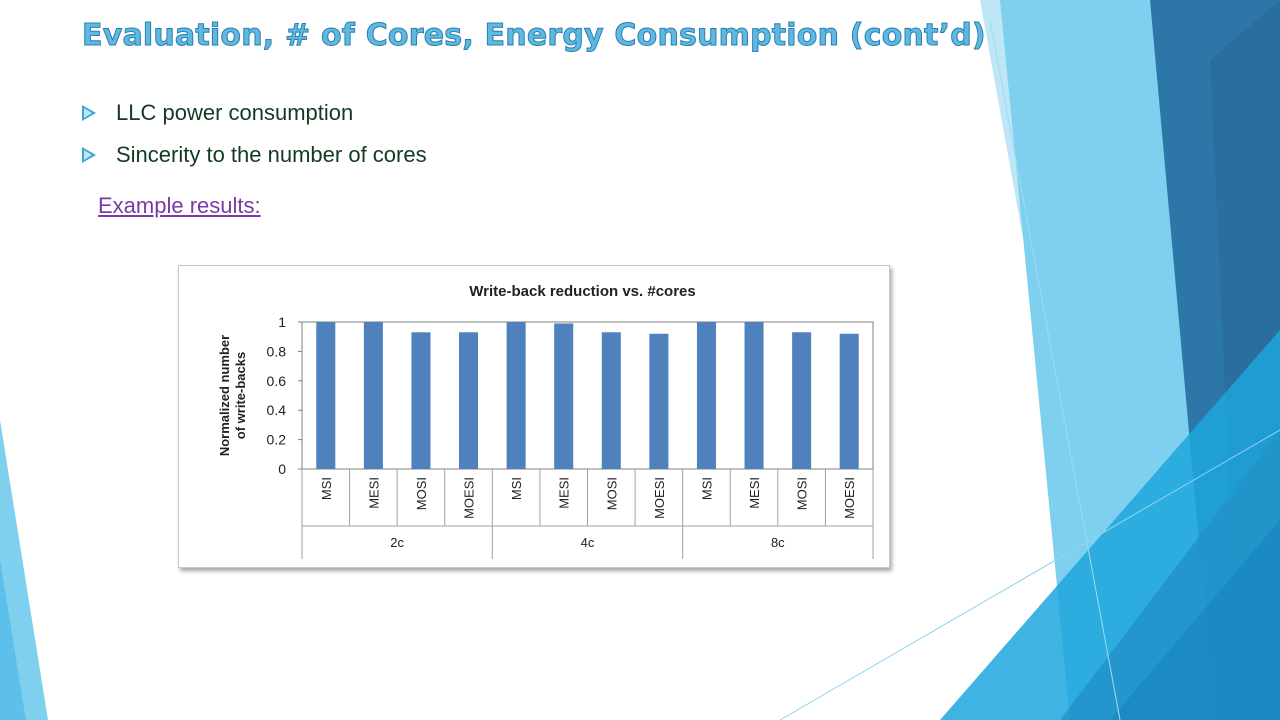 This screenshot has height=720, width=1280. I want to click on example-results-link: Example results:, so click(179, 205).